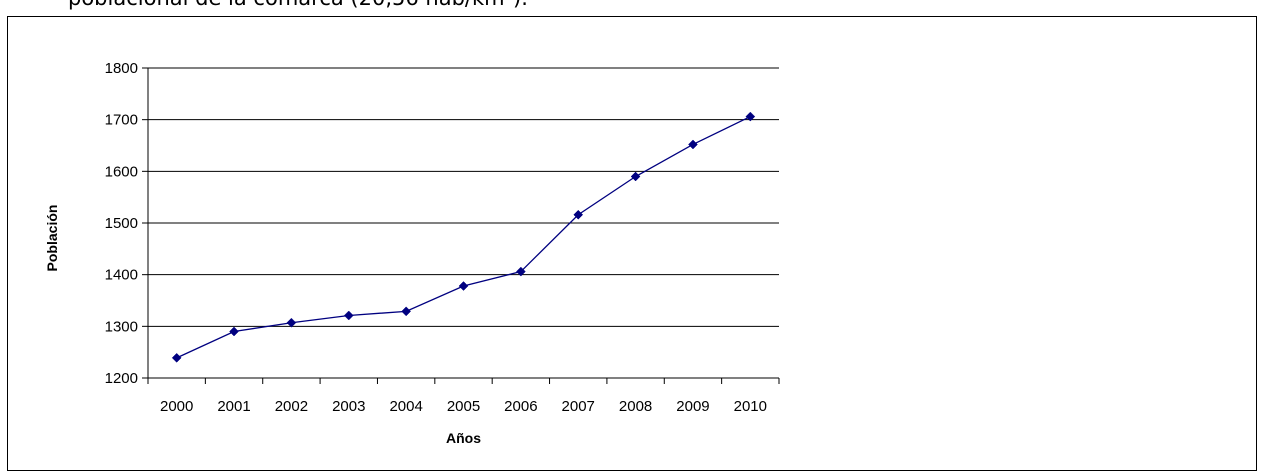 The image size is (1263, 472). I want to click on data-point-2009, so click(693, 144).